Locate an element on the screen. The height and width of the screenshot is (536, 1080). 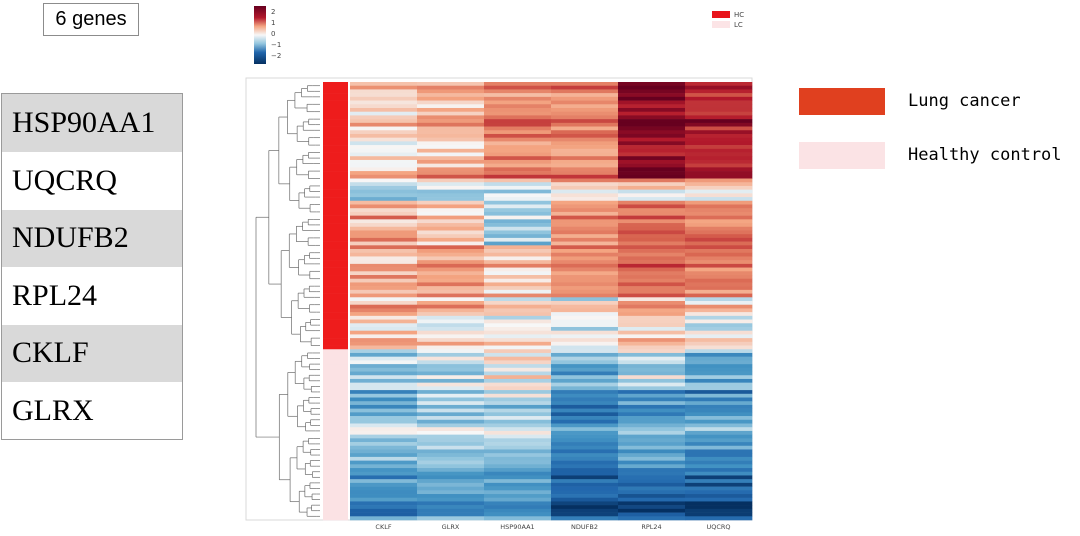
color-scale-tick: −1 is located at coordinates (276, 45).